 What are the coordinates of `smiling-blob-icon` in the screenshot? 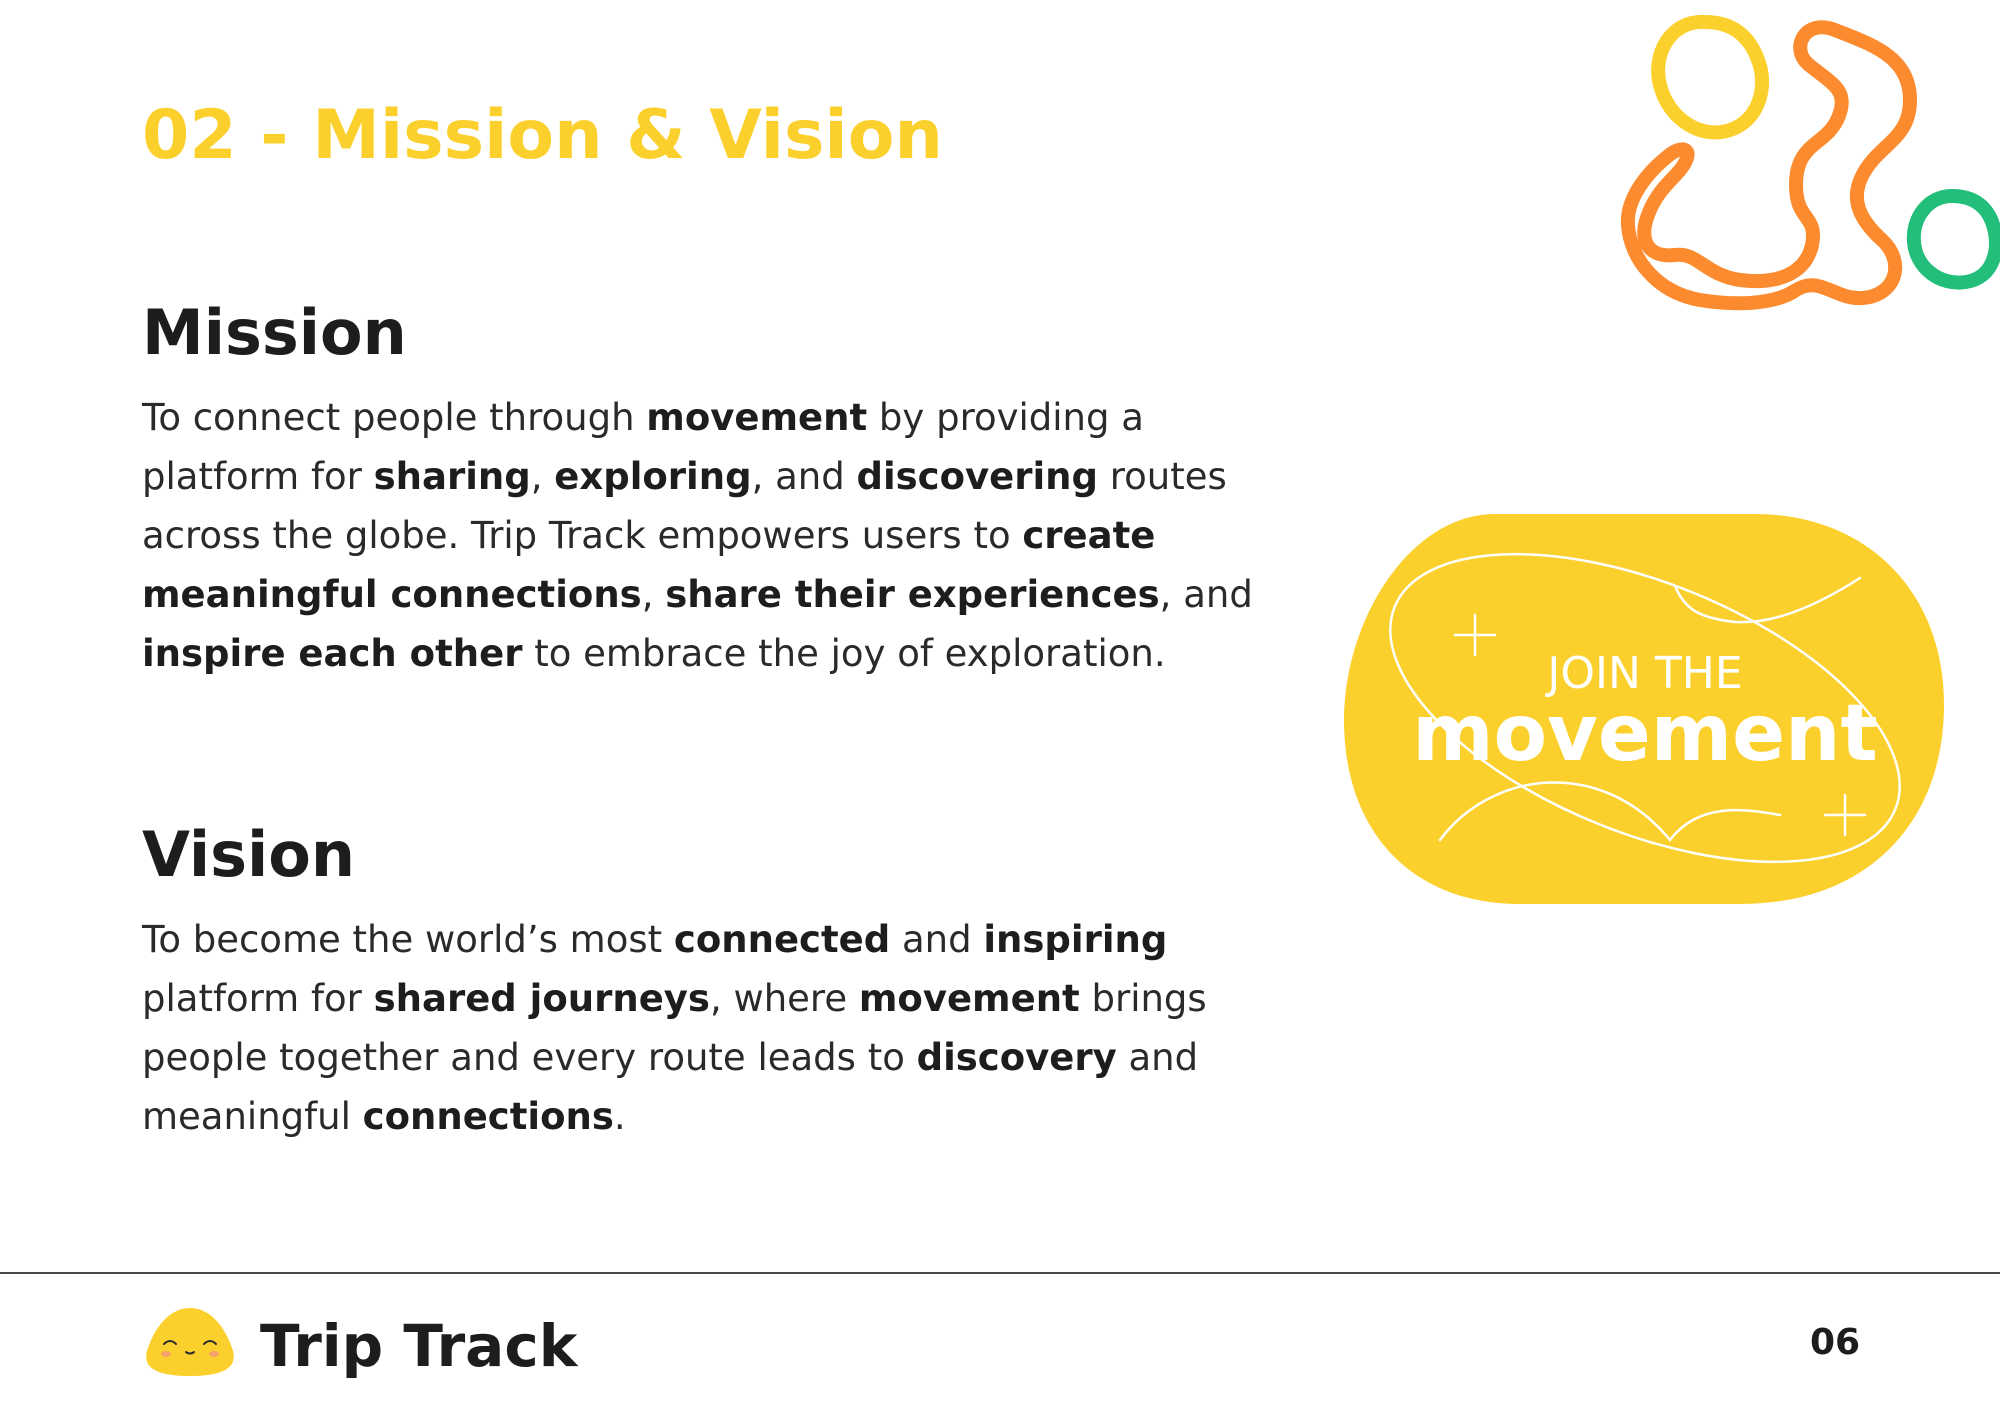 It's located at (190, 1342).